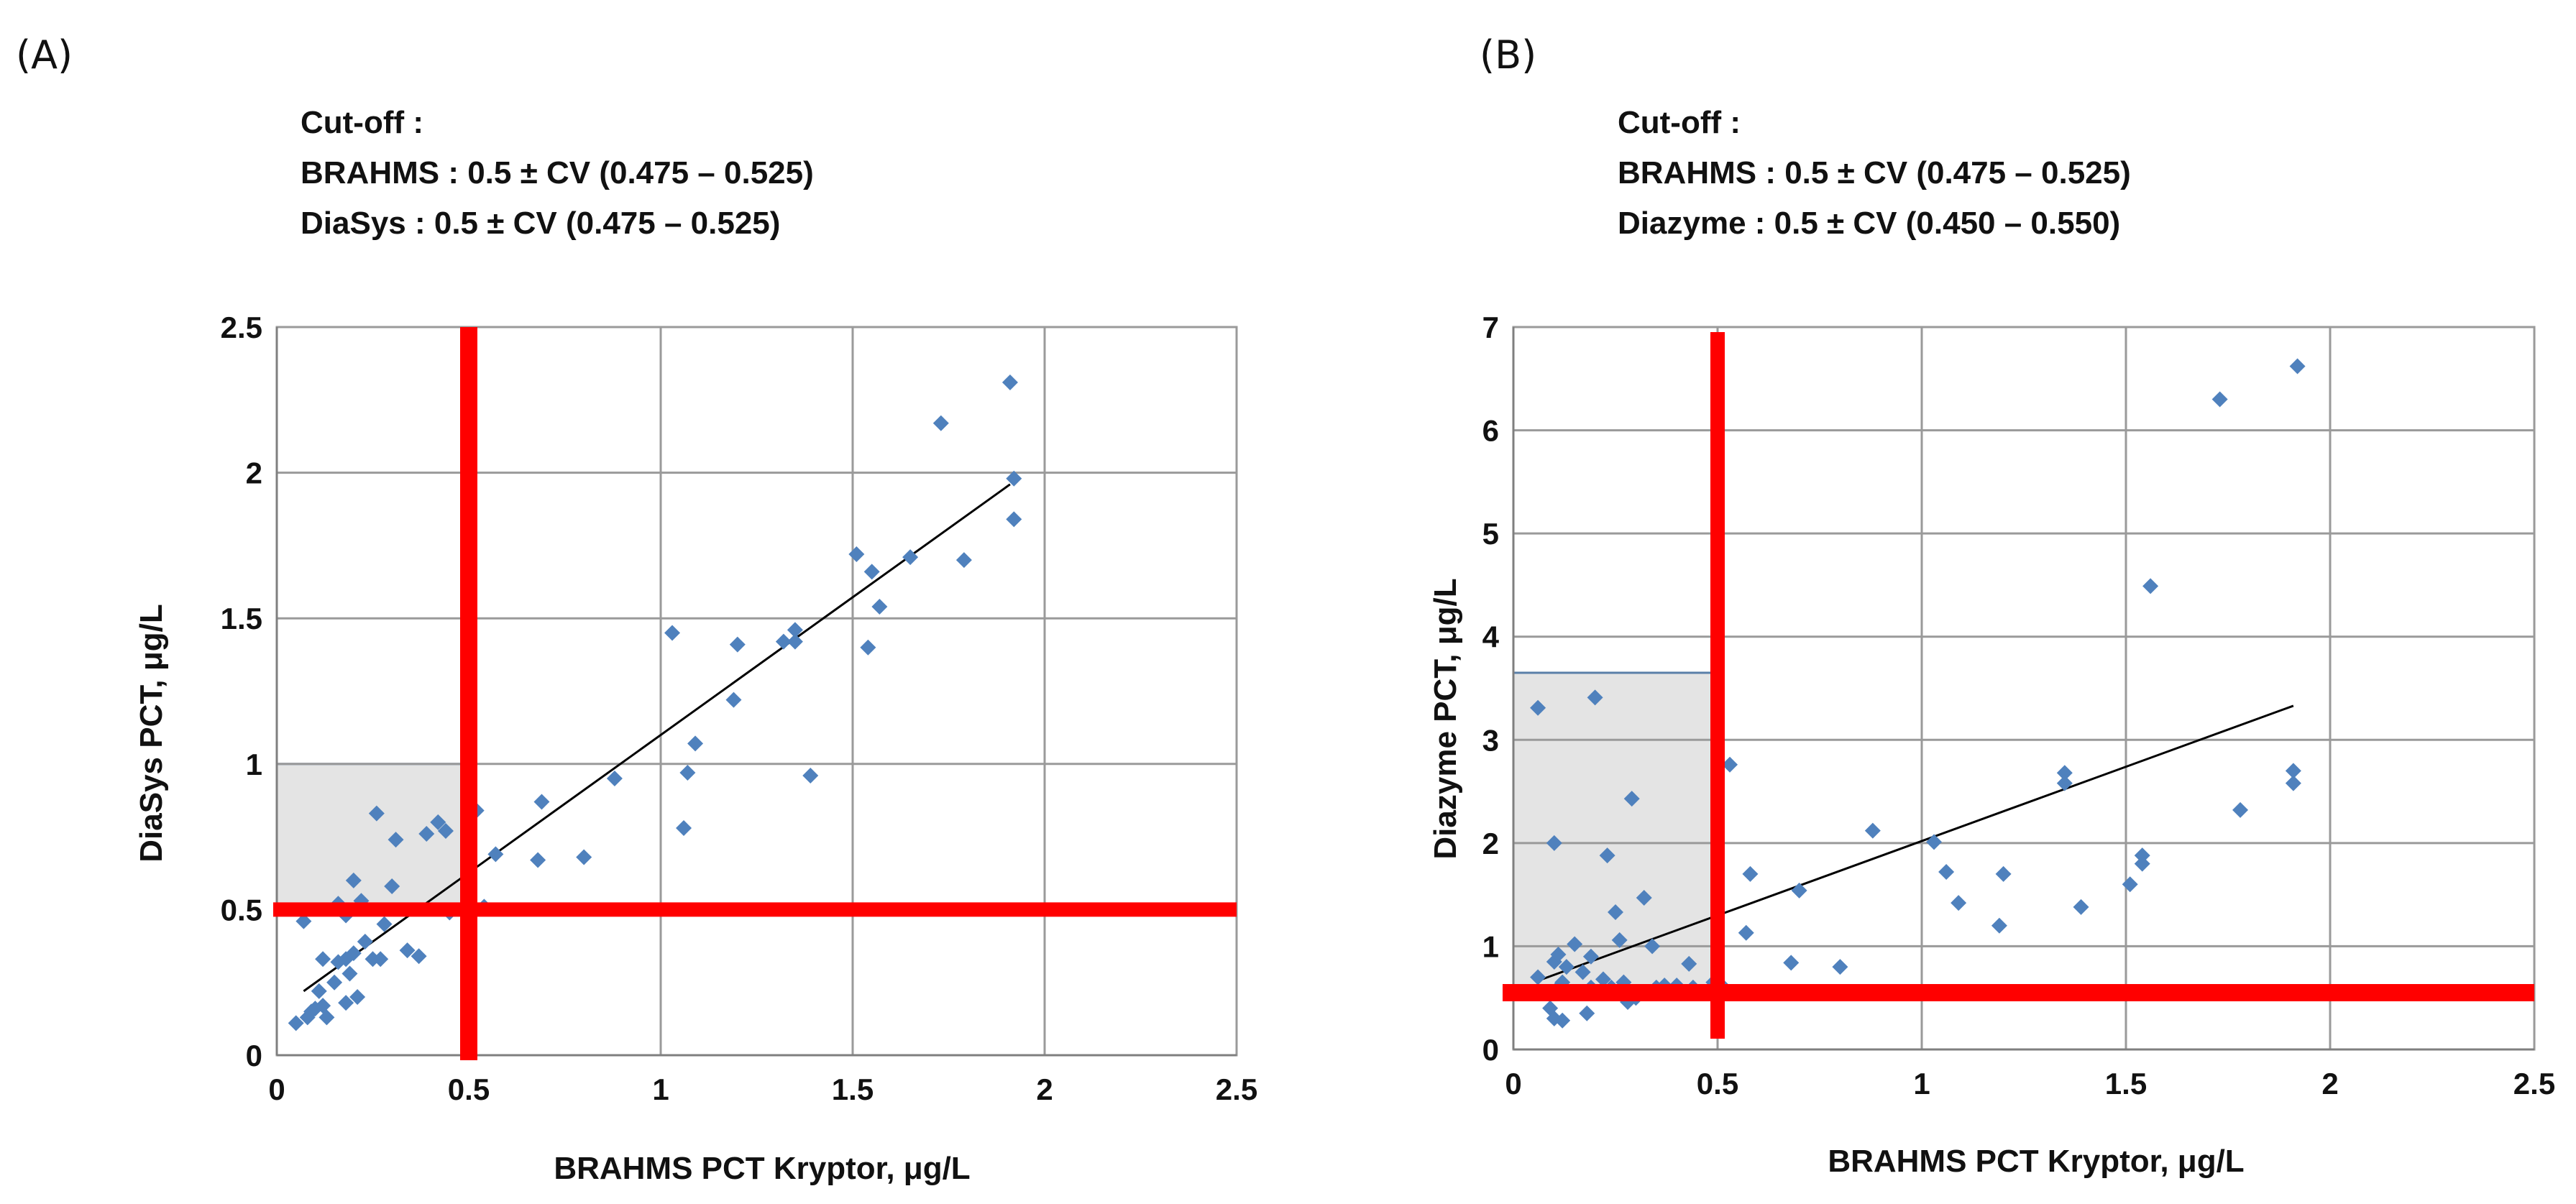 This screenshot has height=1204, width=2576. What do you see at coordinates (1044, 1089) in the screenshot?
I see `panel-a-x-tick-label: 2` at bounding box center [1044, 1089].